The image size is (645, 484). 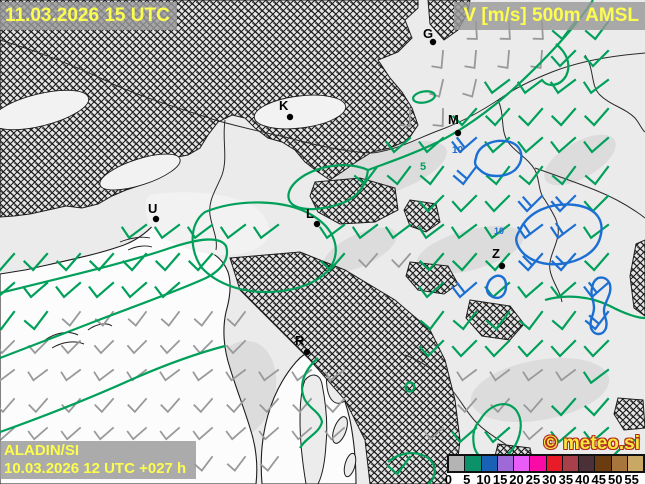 I want to click on legend-value: 20, so click(x=516, y=478).